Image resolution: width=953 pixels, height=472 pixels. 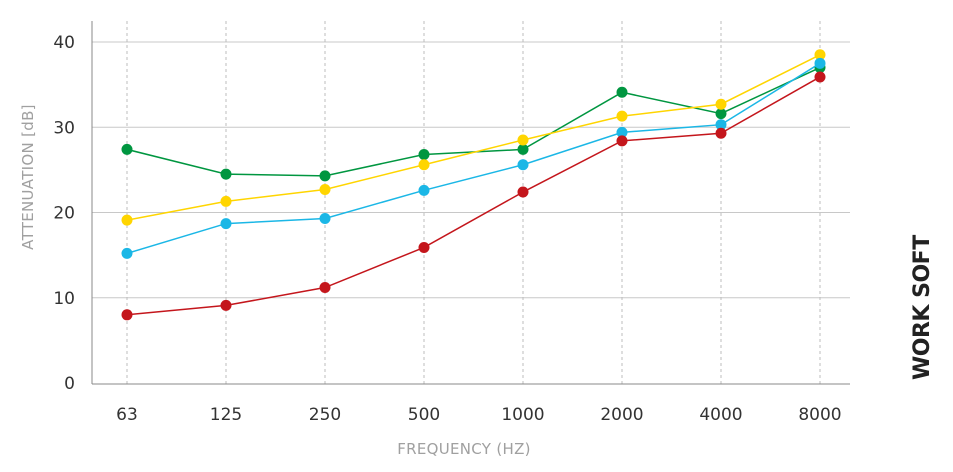 What do you see at coordinates (64, 299) in the screenshot?
I see `y-tick-label: 10` at bounding box center [64, 299].